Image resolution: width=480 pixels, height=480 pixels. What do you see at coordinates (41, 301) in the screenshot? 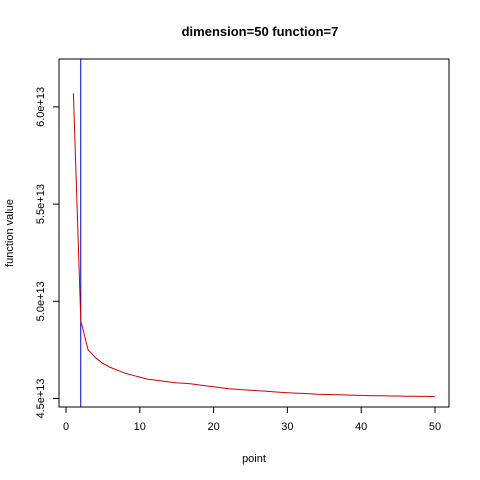
I see `y-tick-label: 5.0e+13` at bounding box center [41, 301].